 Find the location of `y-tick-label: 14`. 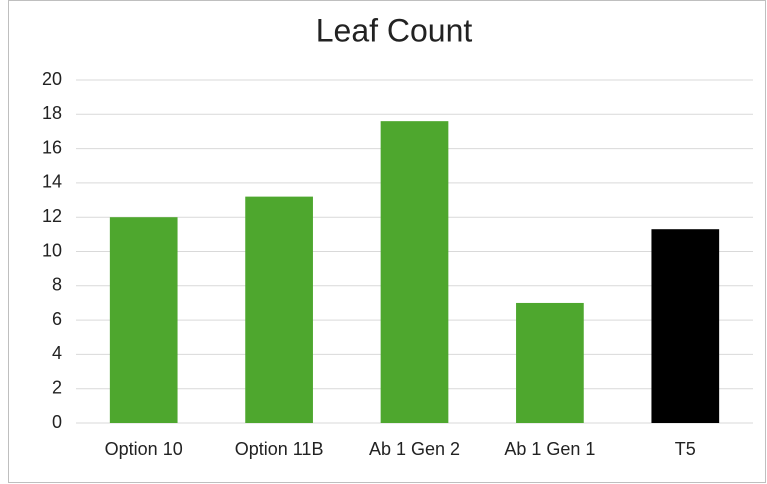

y-tick-label: 14 is located at coordinates (52, 182).